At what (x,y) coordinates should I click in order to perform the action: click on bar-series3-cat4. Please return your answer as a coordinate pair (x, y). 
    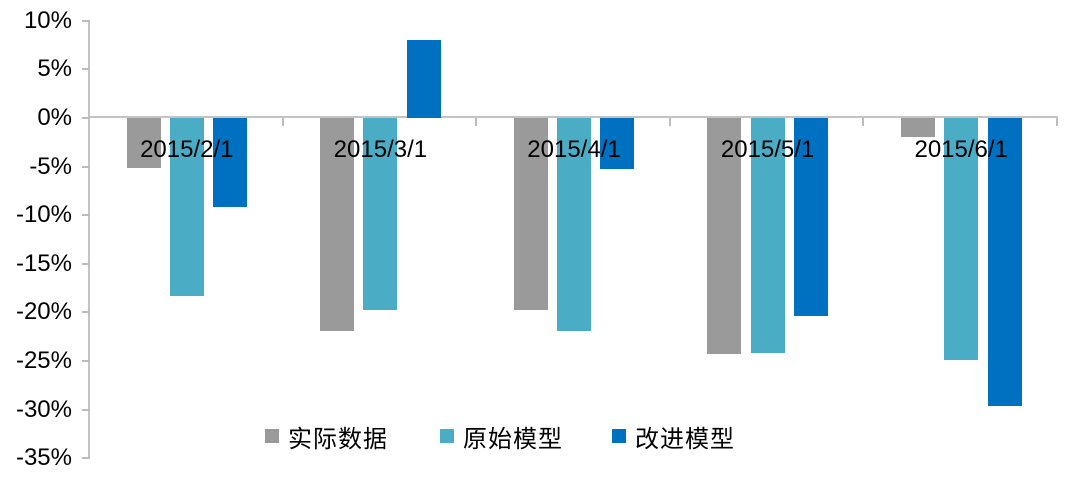
    Looking at the image, I should click on (810, 217).